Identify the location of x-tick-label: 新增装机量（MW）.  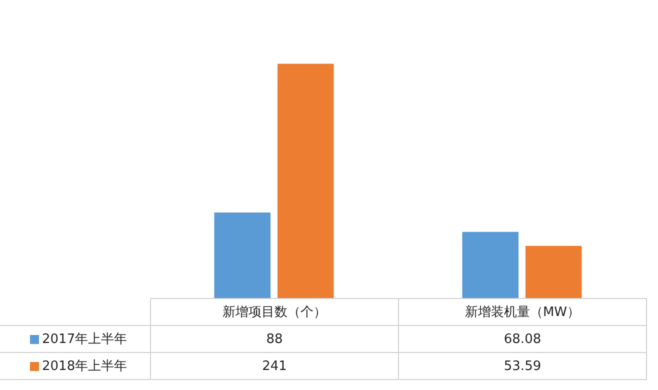
(522, 312).